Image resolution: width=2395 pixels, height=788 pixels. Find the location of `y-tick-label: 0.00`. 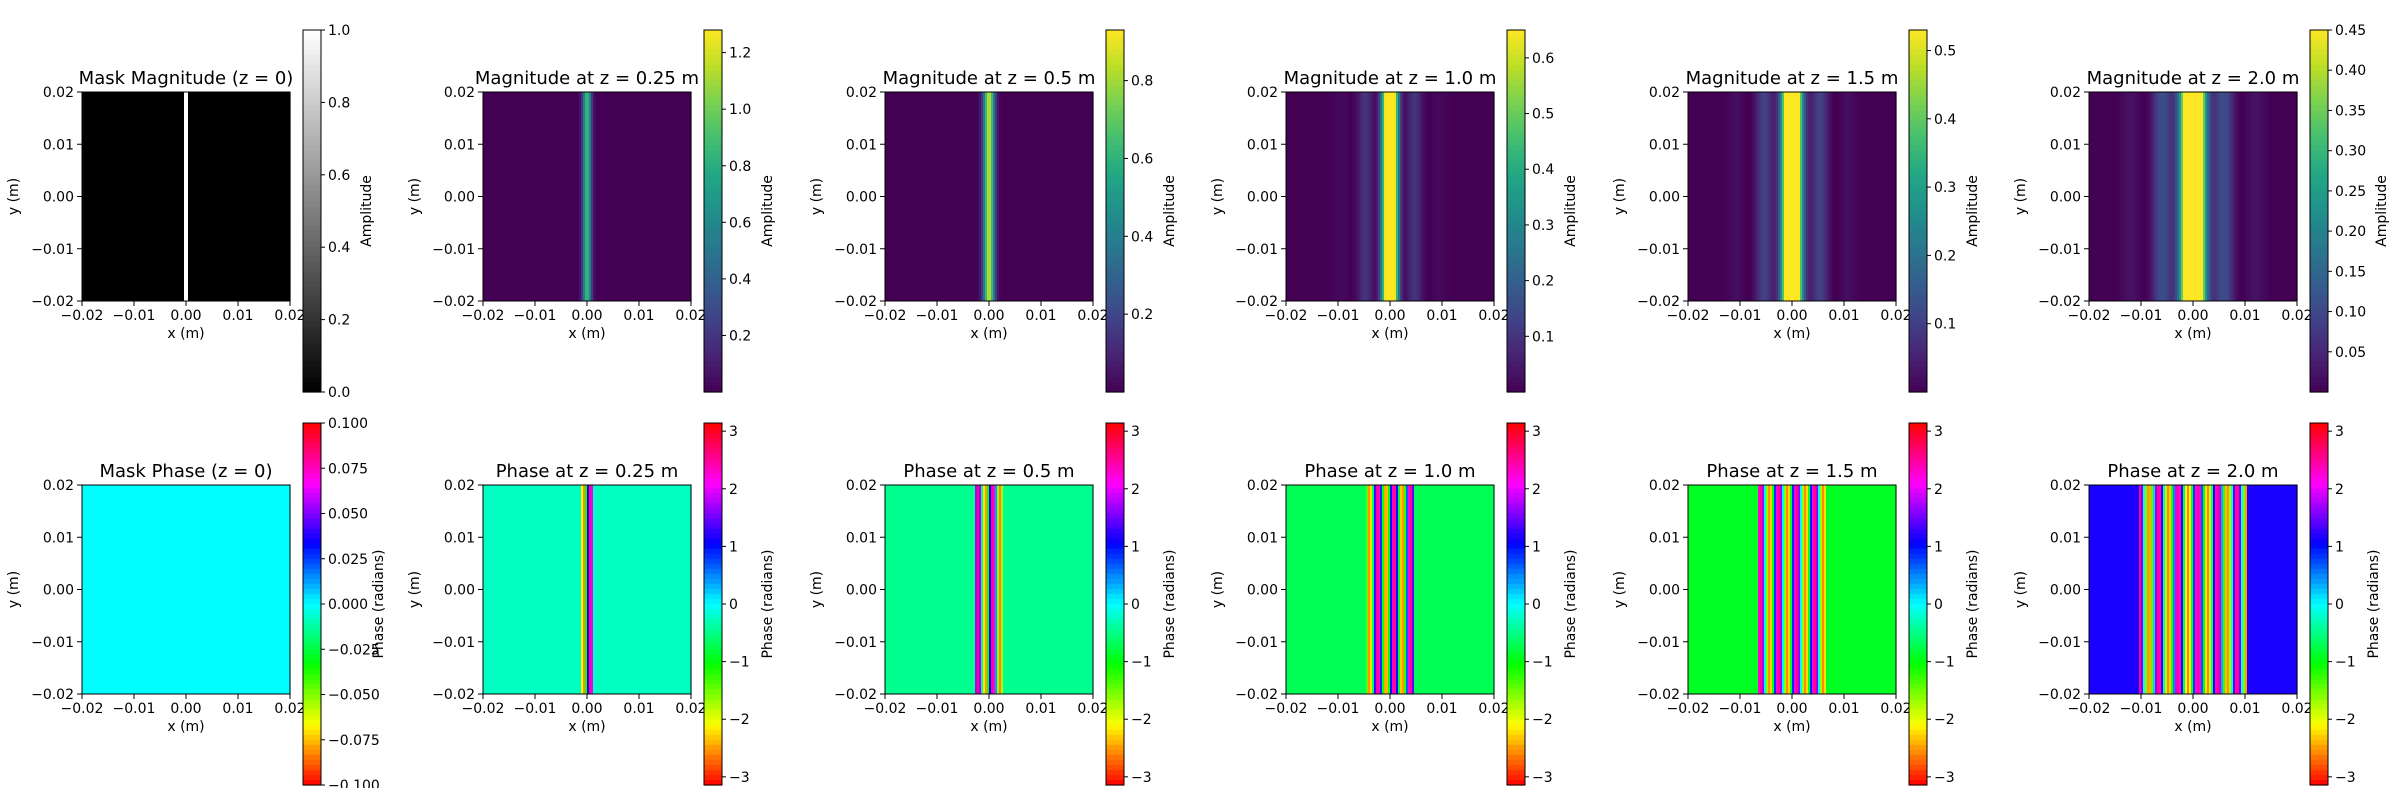

y-tick-label: 0.00 is located at coordinates (58, 198).